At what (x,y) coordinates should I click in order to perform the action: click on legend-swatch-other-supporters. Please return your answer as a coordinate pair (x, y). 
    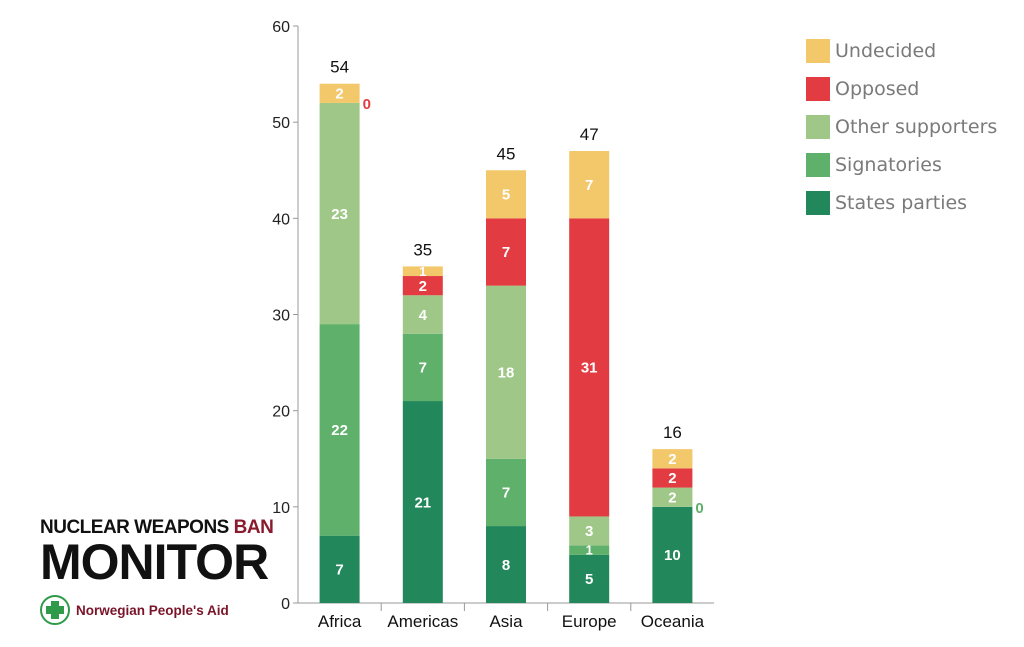
    Looking at the image, I should click on (818, 127).